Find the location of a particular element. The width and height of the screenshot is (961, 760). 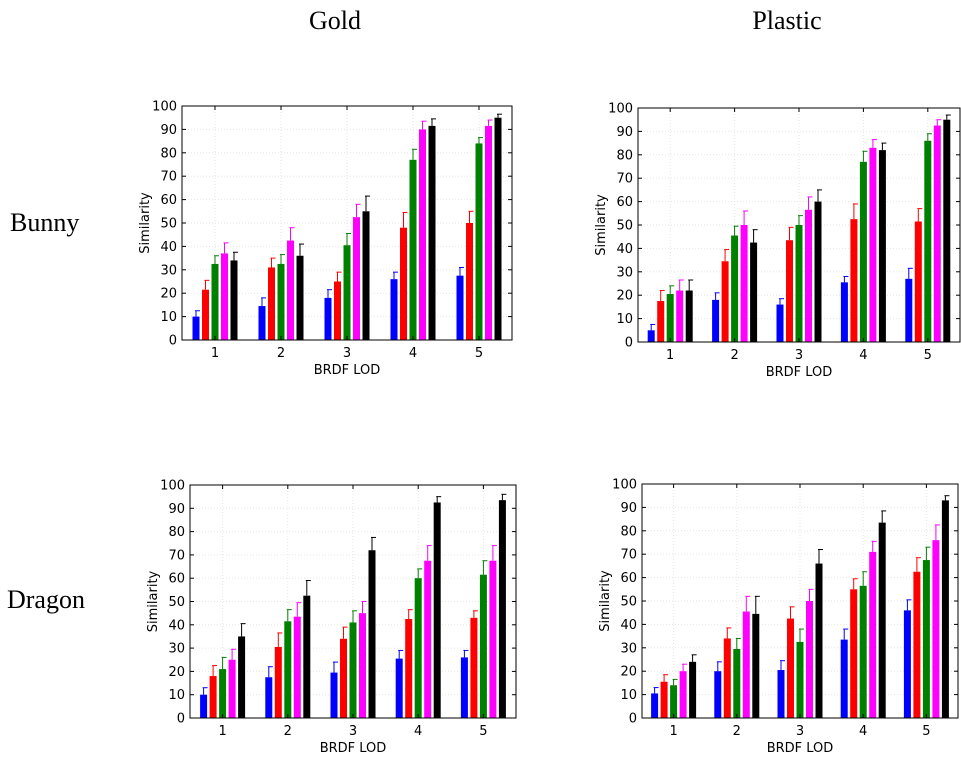

row-title-bunny: Bunny is located at coordinates (45, 222).